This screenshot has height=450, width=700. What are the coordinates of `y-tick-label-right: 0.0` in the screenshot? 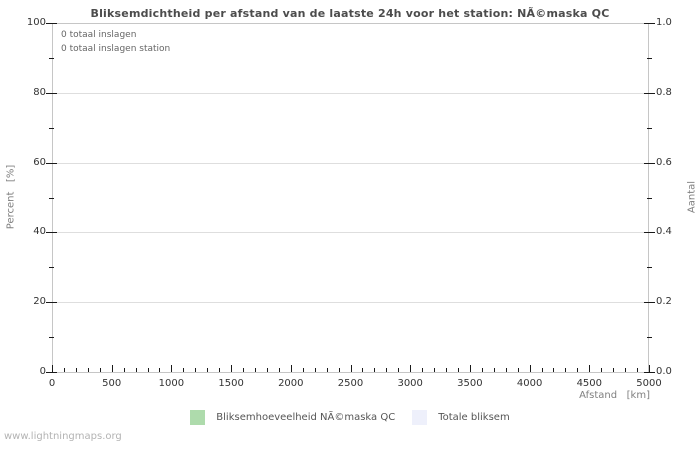 It's located at (664, 371).